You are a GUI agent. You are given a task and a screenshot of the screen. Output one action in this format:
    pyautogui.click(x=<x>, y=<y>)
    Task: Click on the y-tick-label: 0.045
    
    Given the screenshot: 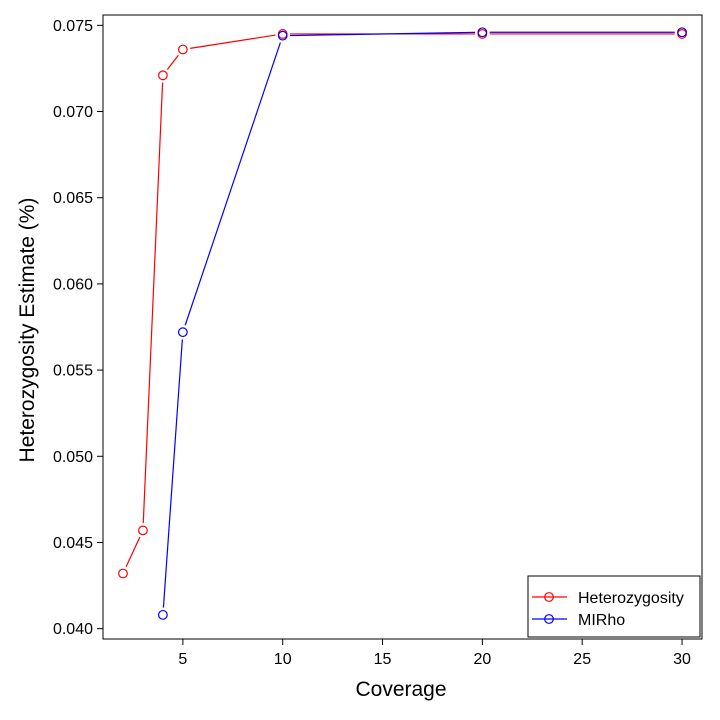 What is the action you would take?
    pyautogui.click(x=73, y=543)
    